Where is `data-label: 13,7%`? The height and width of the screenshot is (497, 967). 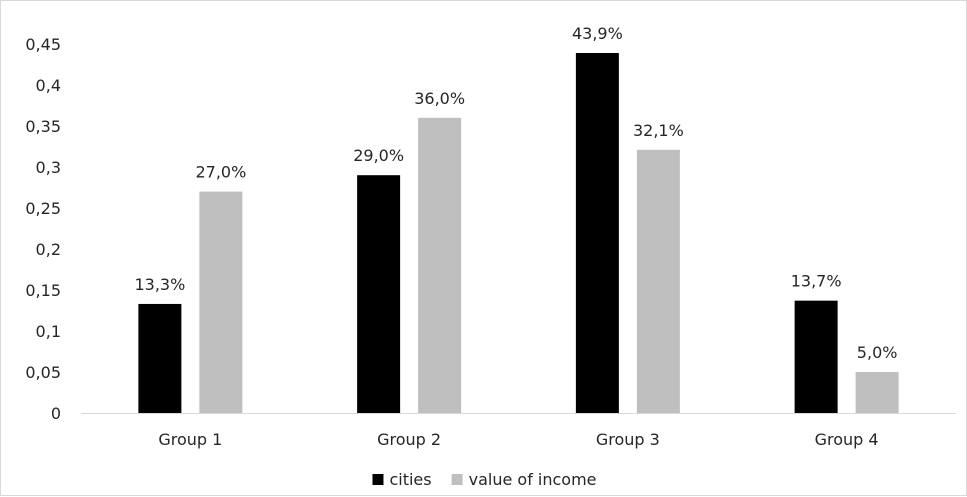
data-label: 13,7% is located at coordinates (816, 281).